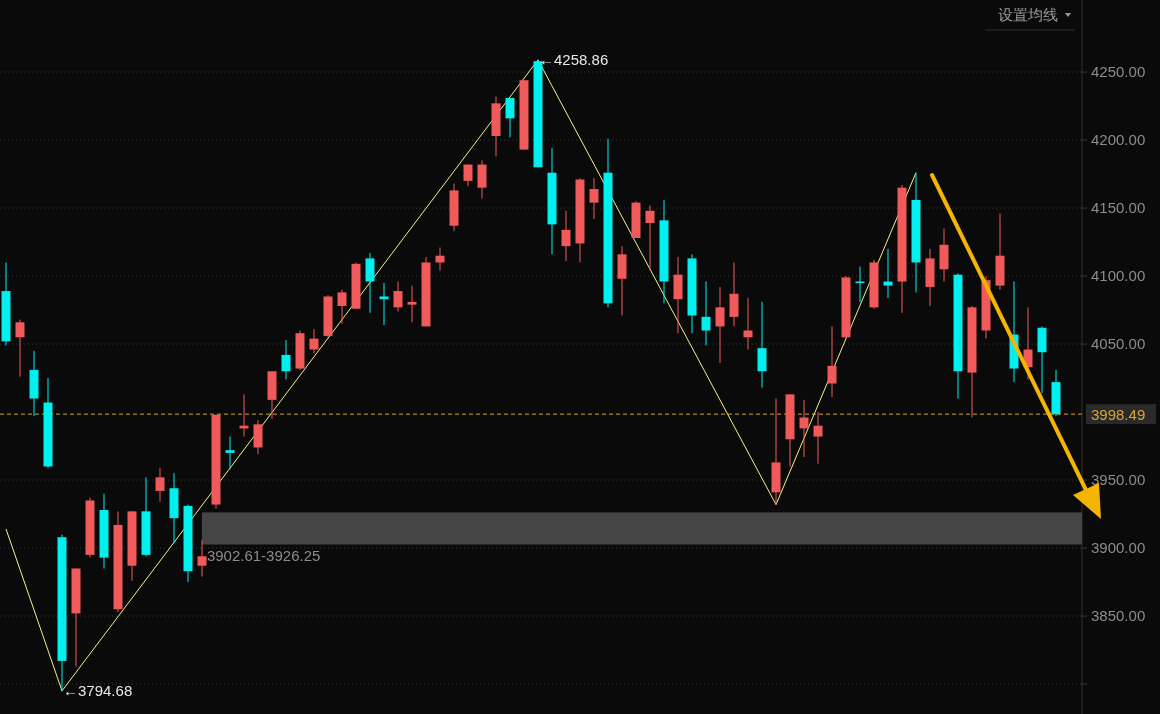 The height and width of the screenshot is (714, 1160). What do you see at coordinates (1118, 616) in the screenshot?
I see `y-tick-label: 3850.00` at bounding box center [1118, 616].